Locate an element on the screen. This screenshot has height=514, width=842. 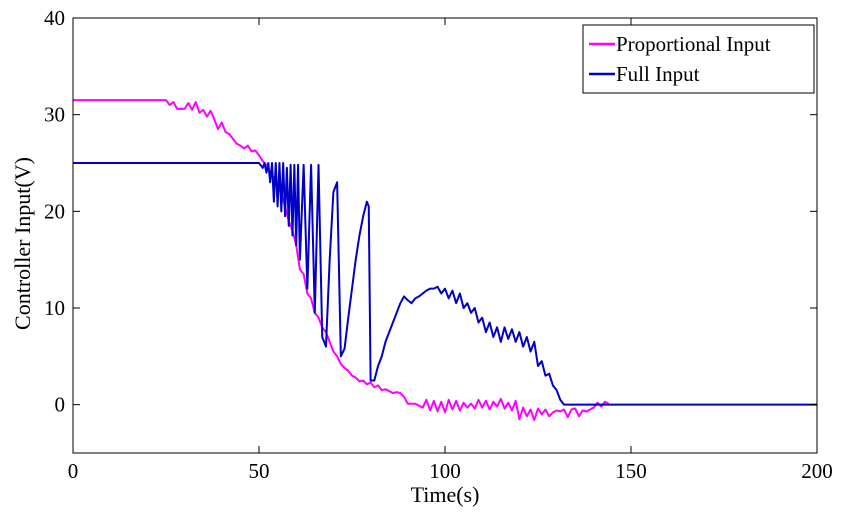
legend: Proportional Input Full Input is located at coordinates (698, 59).